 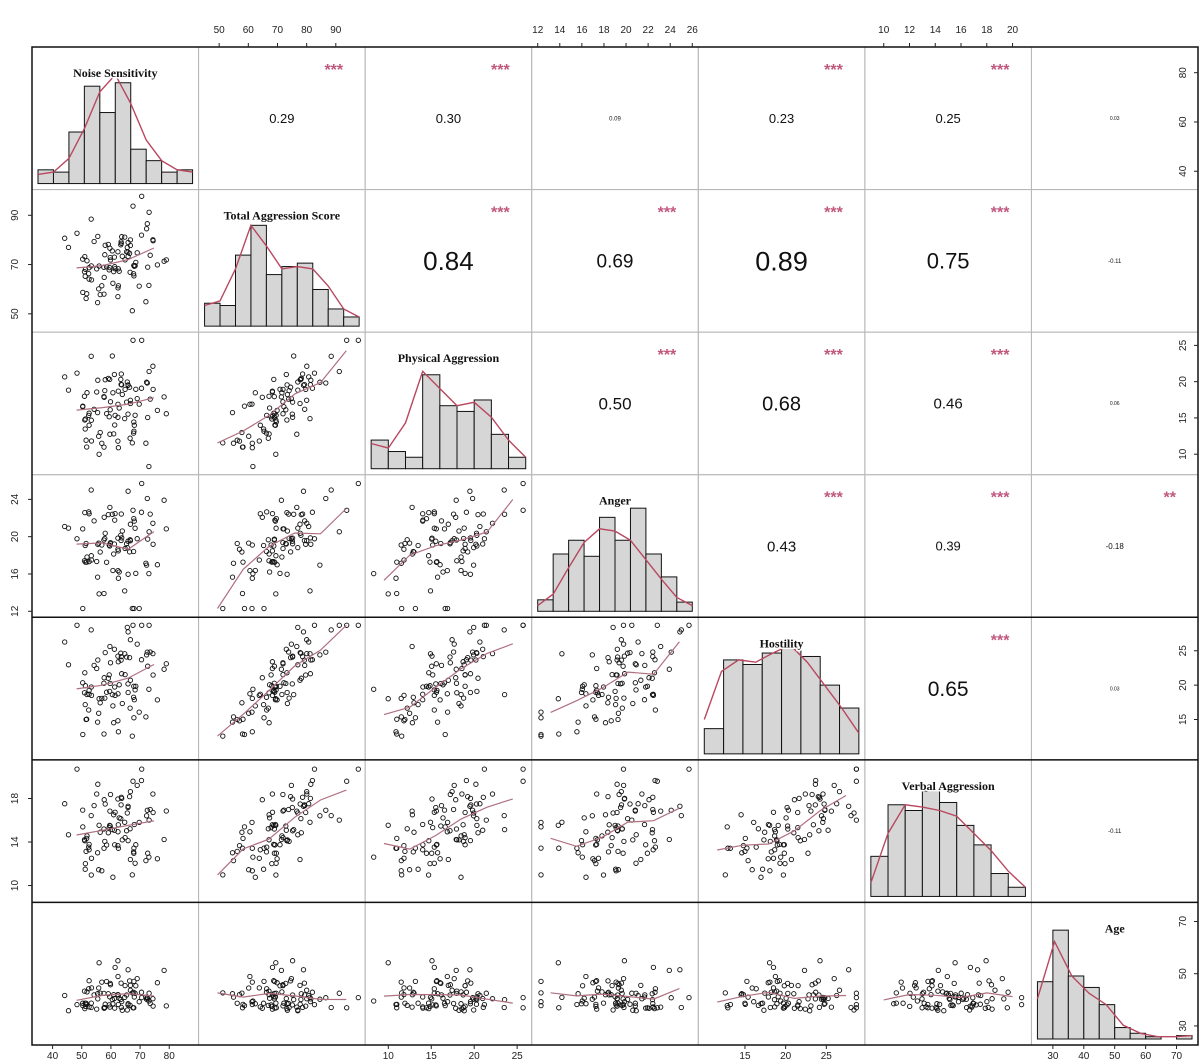 I want to click on right-tick-label: 20, so click(x=1183, y=685).